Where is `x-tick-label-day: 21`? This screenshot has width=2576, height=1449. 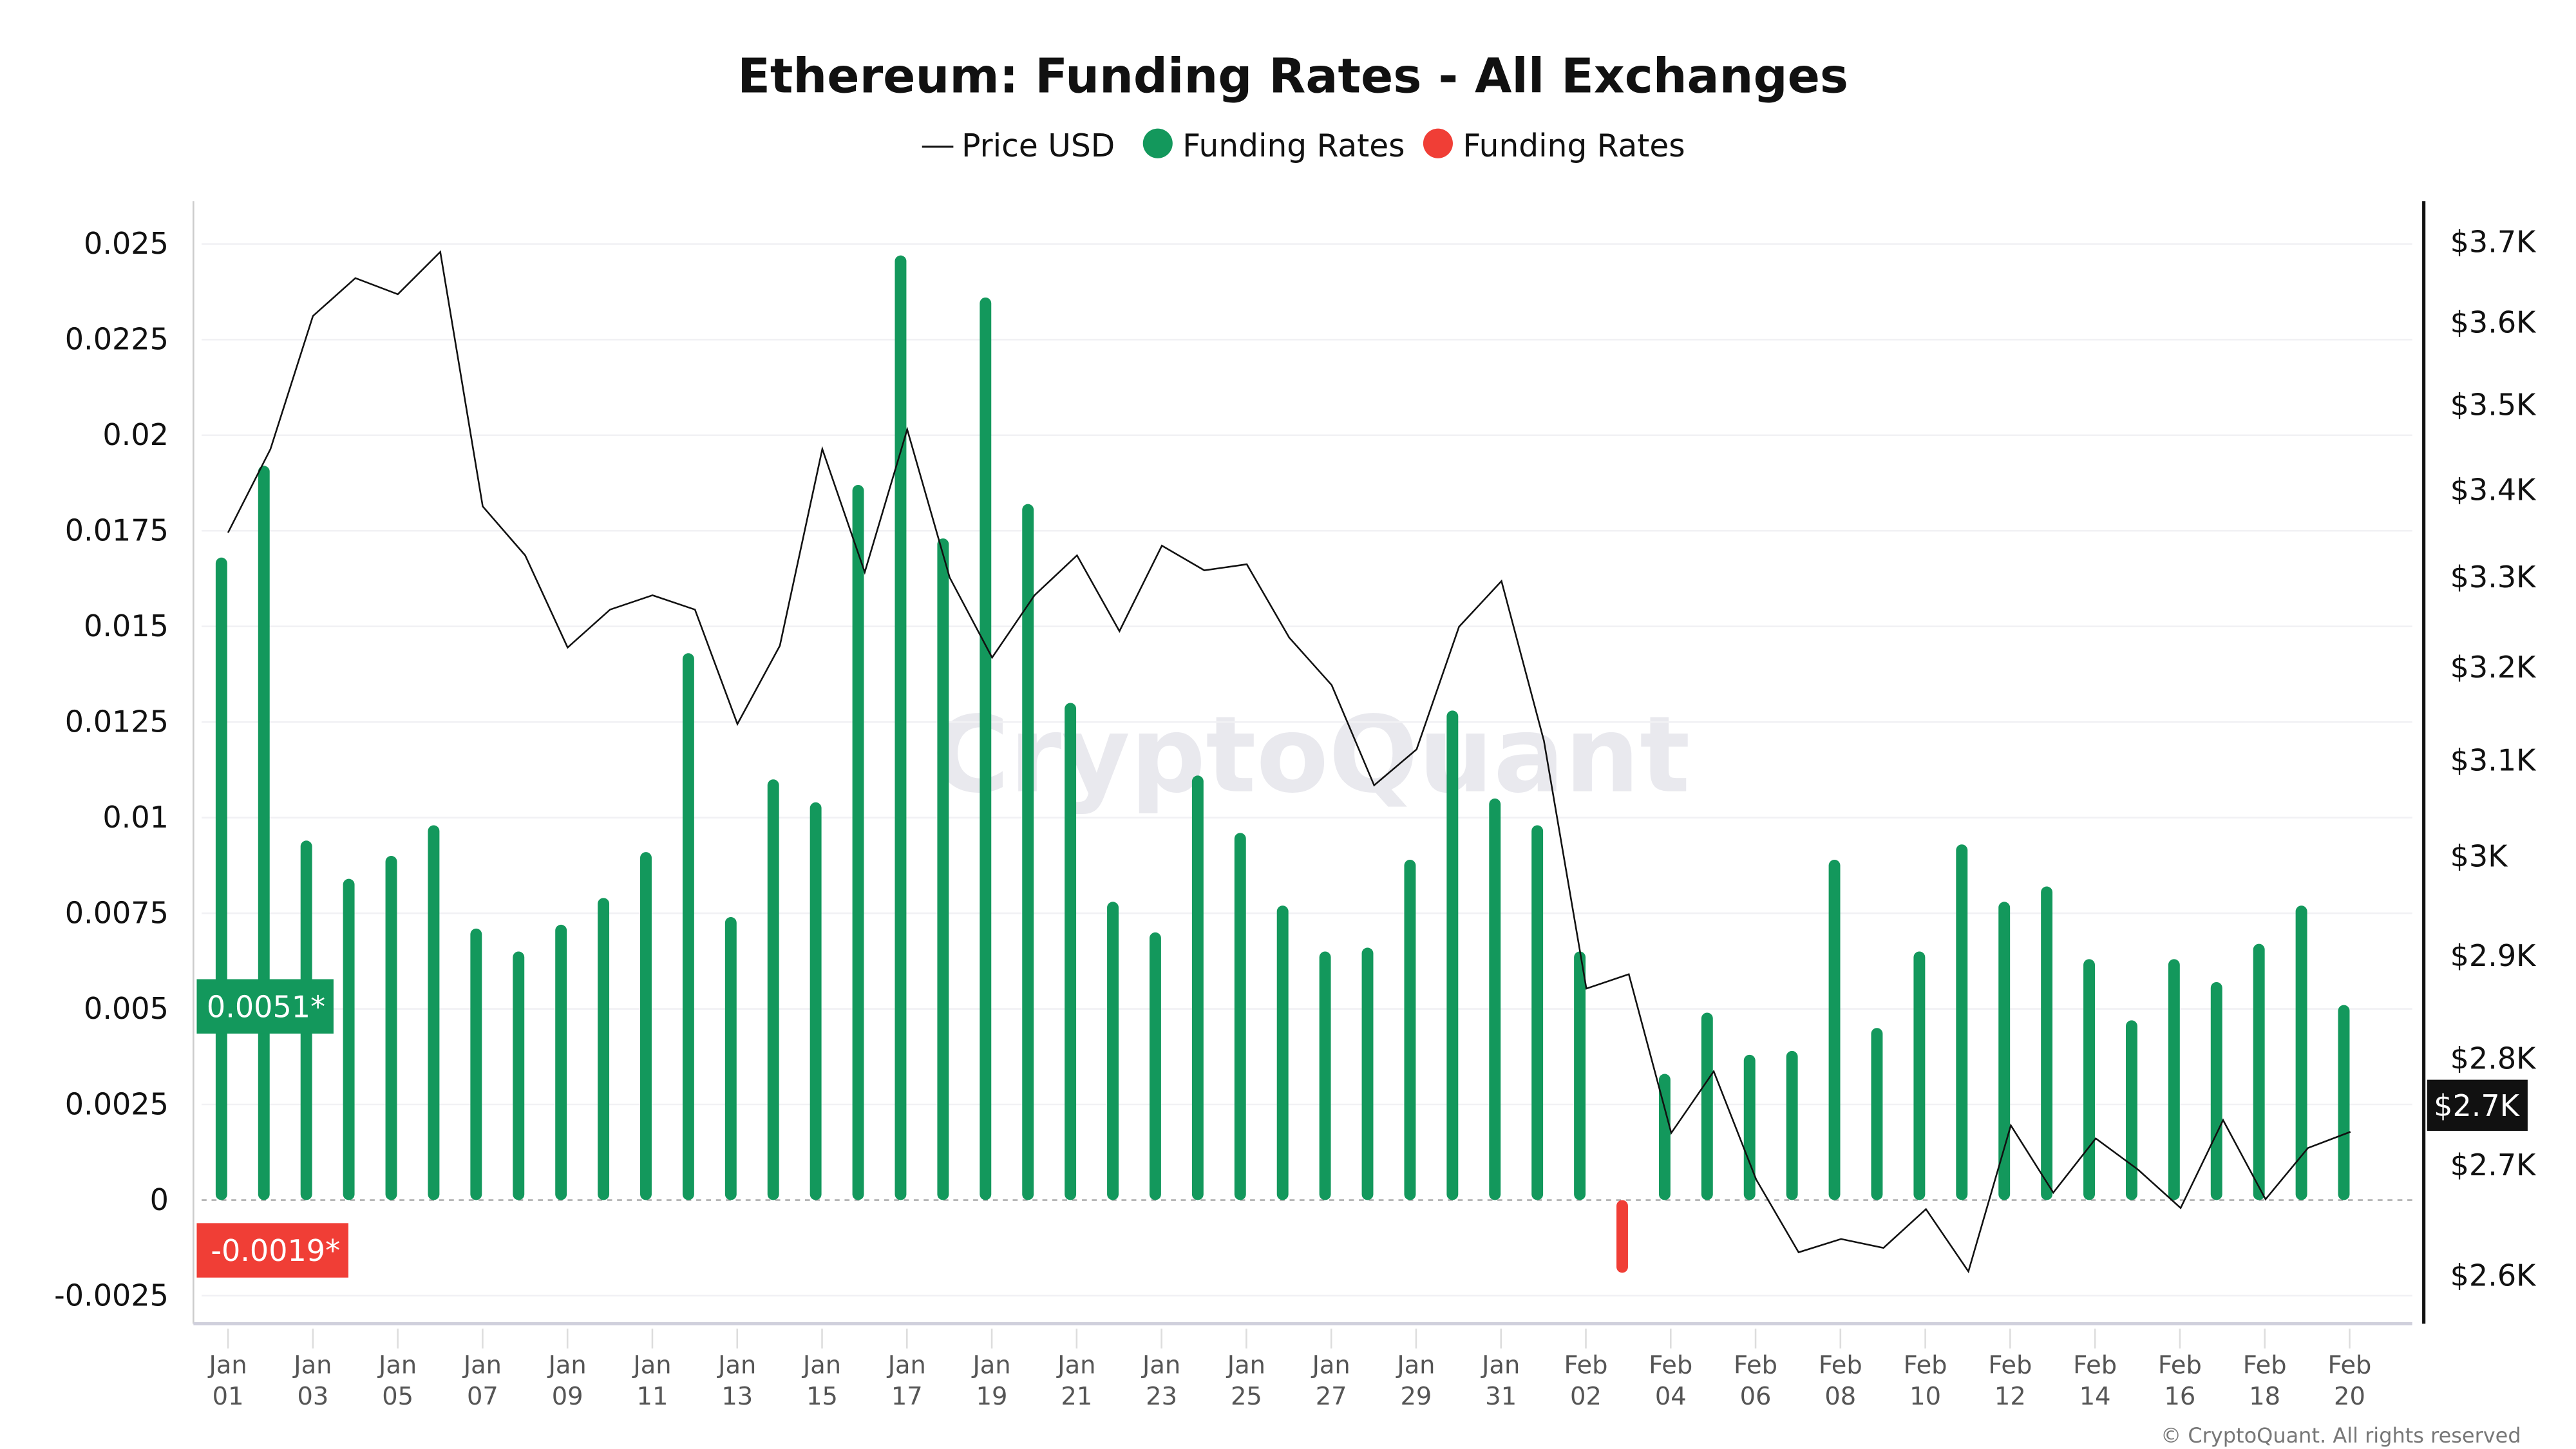
x-tick-label-day: 21 is located at coordinates (1076, 1397).